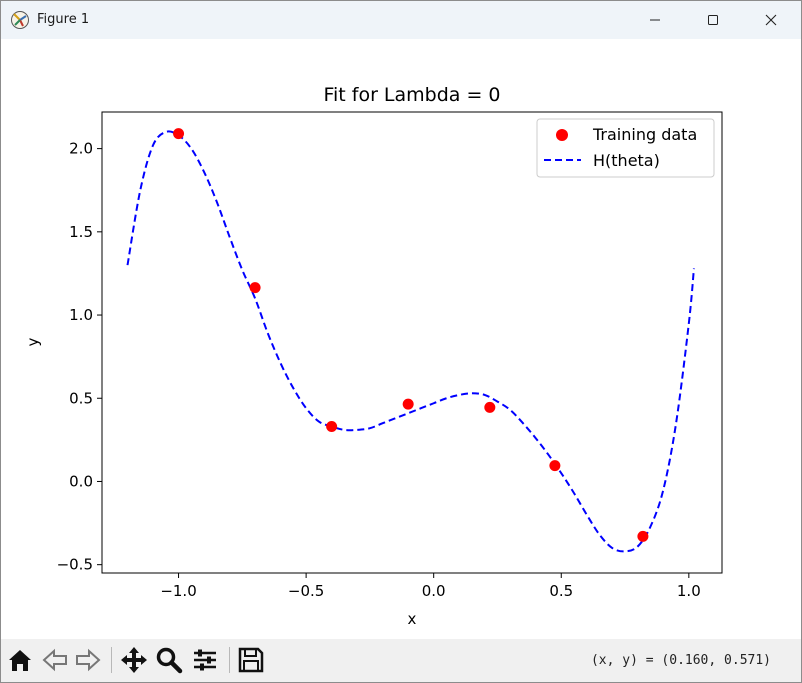 This screenshot has height=683, width=802. Describe the element at coordinates (20, 20) in the screenshot. I see `matplotlib-icon` at that location.